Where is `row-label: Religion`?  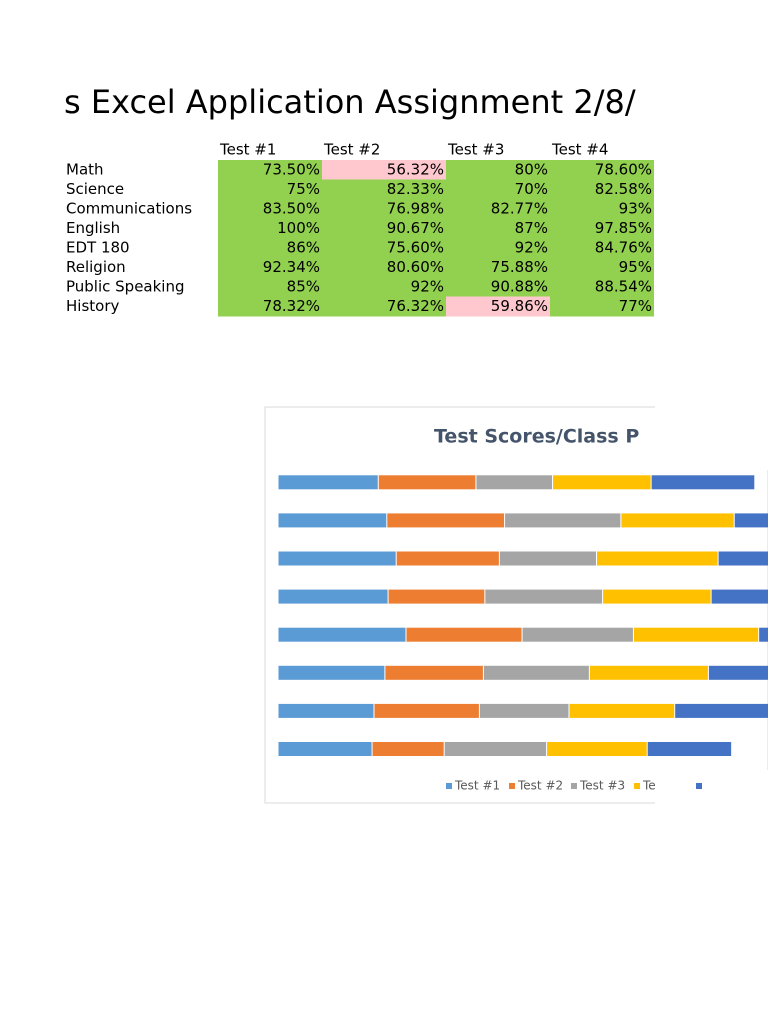
row-label: Religion is located at coordinates (96, 267).